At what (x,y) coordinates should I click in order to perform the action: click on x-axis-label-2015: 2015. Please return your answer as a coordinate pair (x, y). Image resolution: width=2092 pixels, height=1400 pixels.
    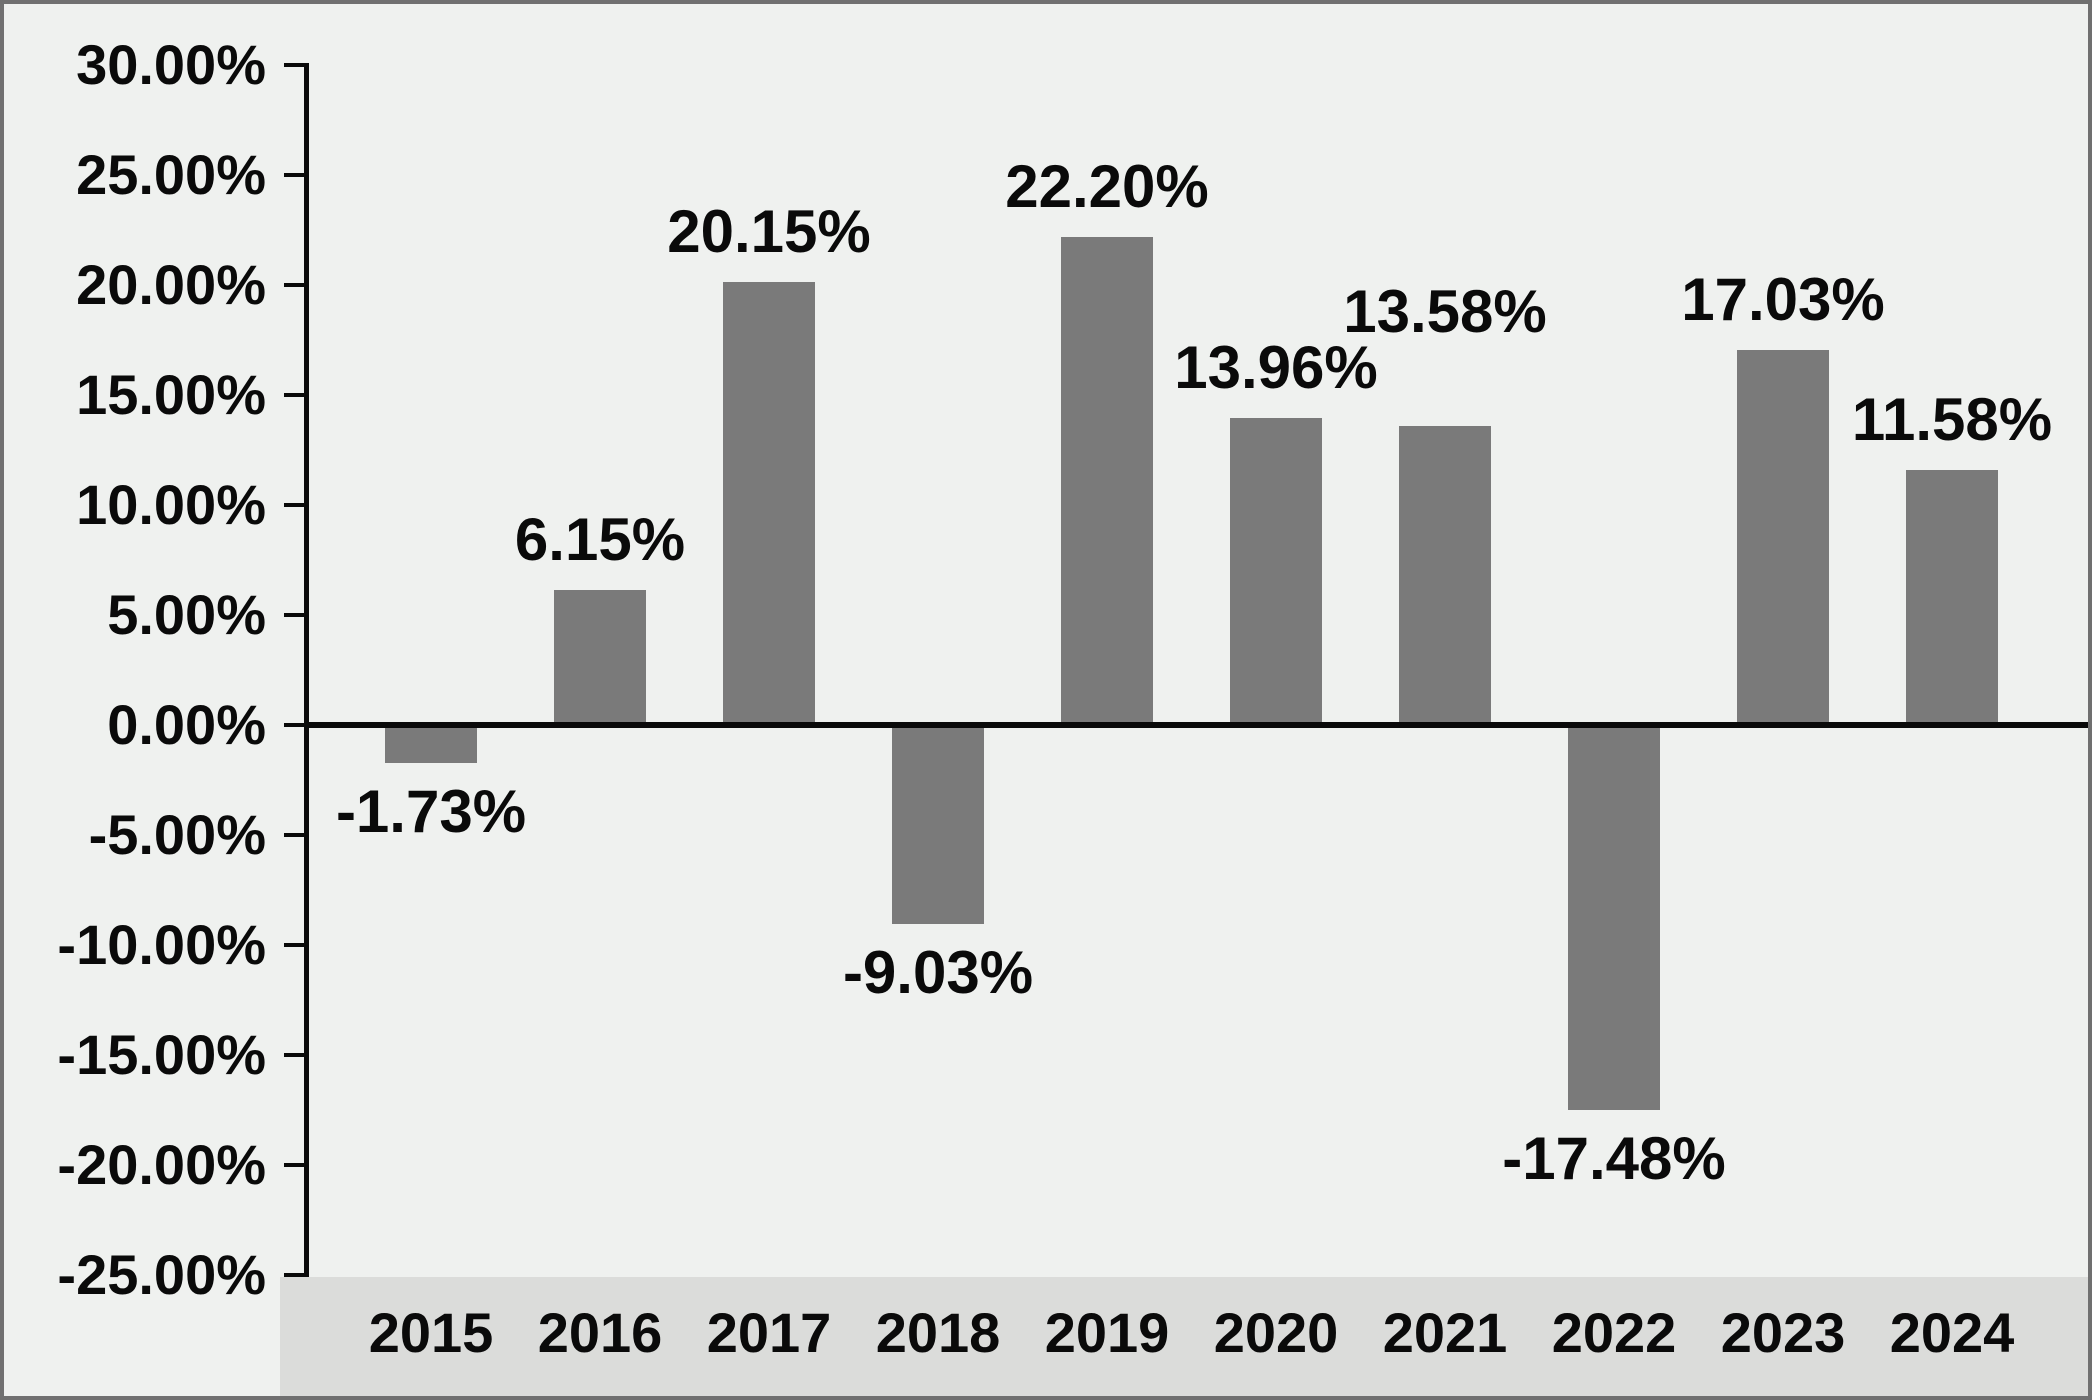
    Looking at the image, I should click on (431, 1332).